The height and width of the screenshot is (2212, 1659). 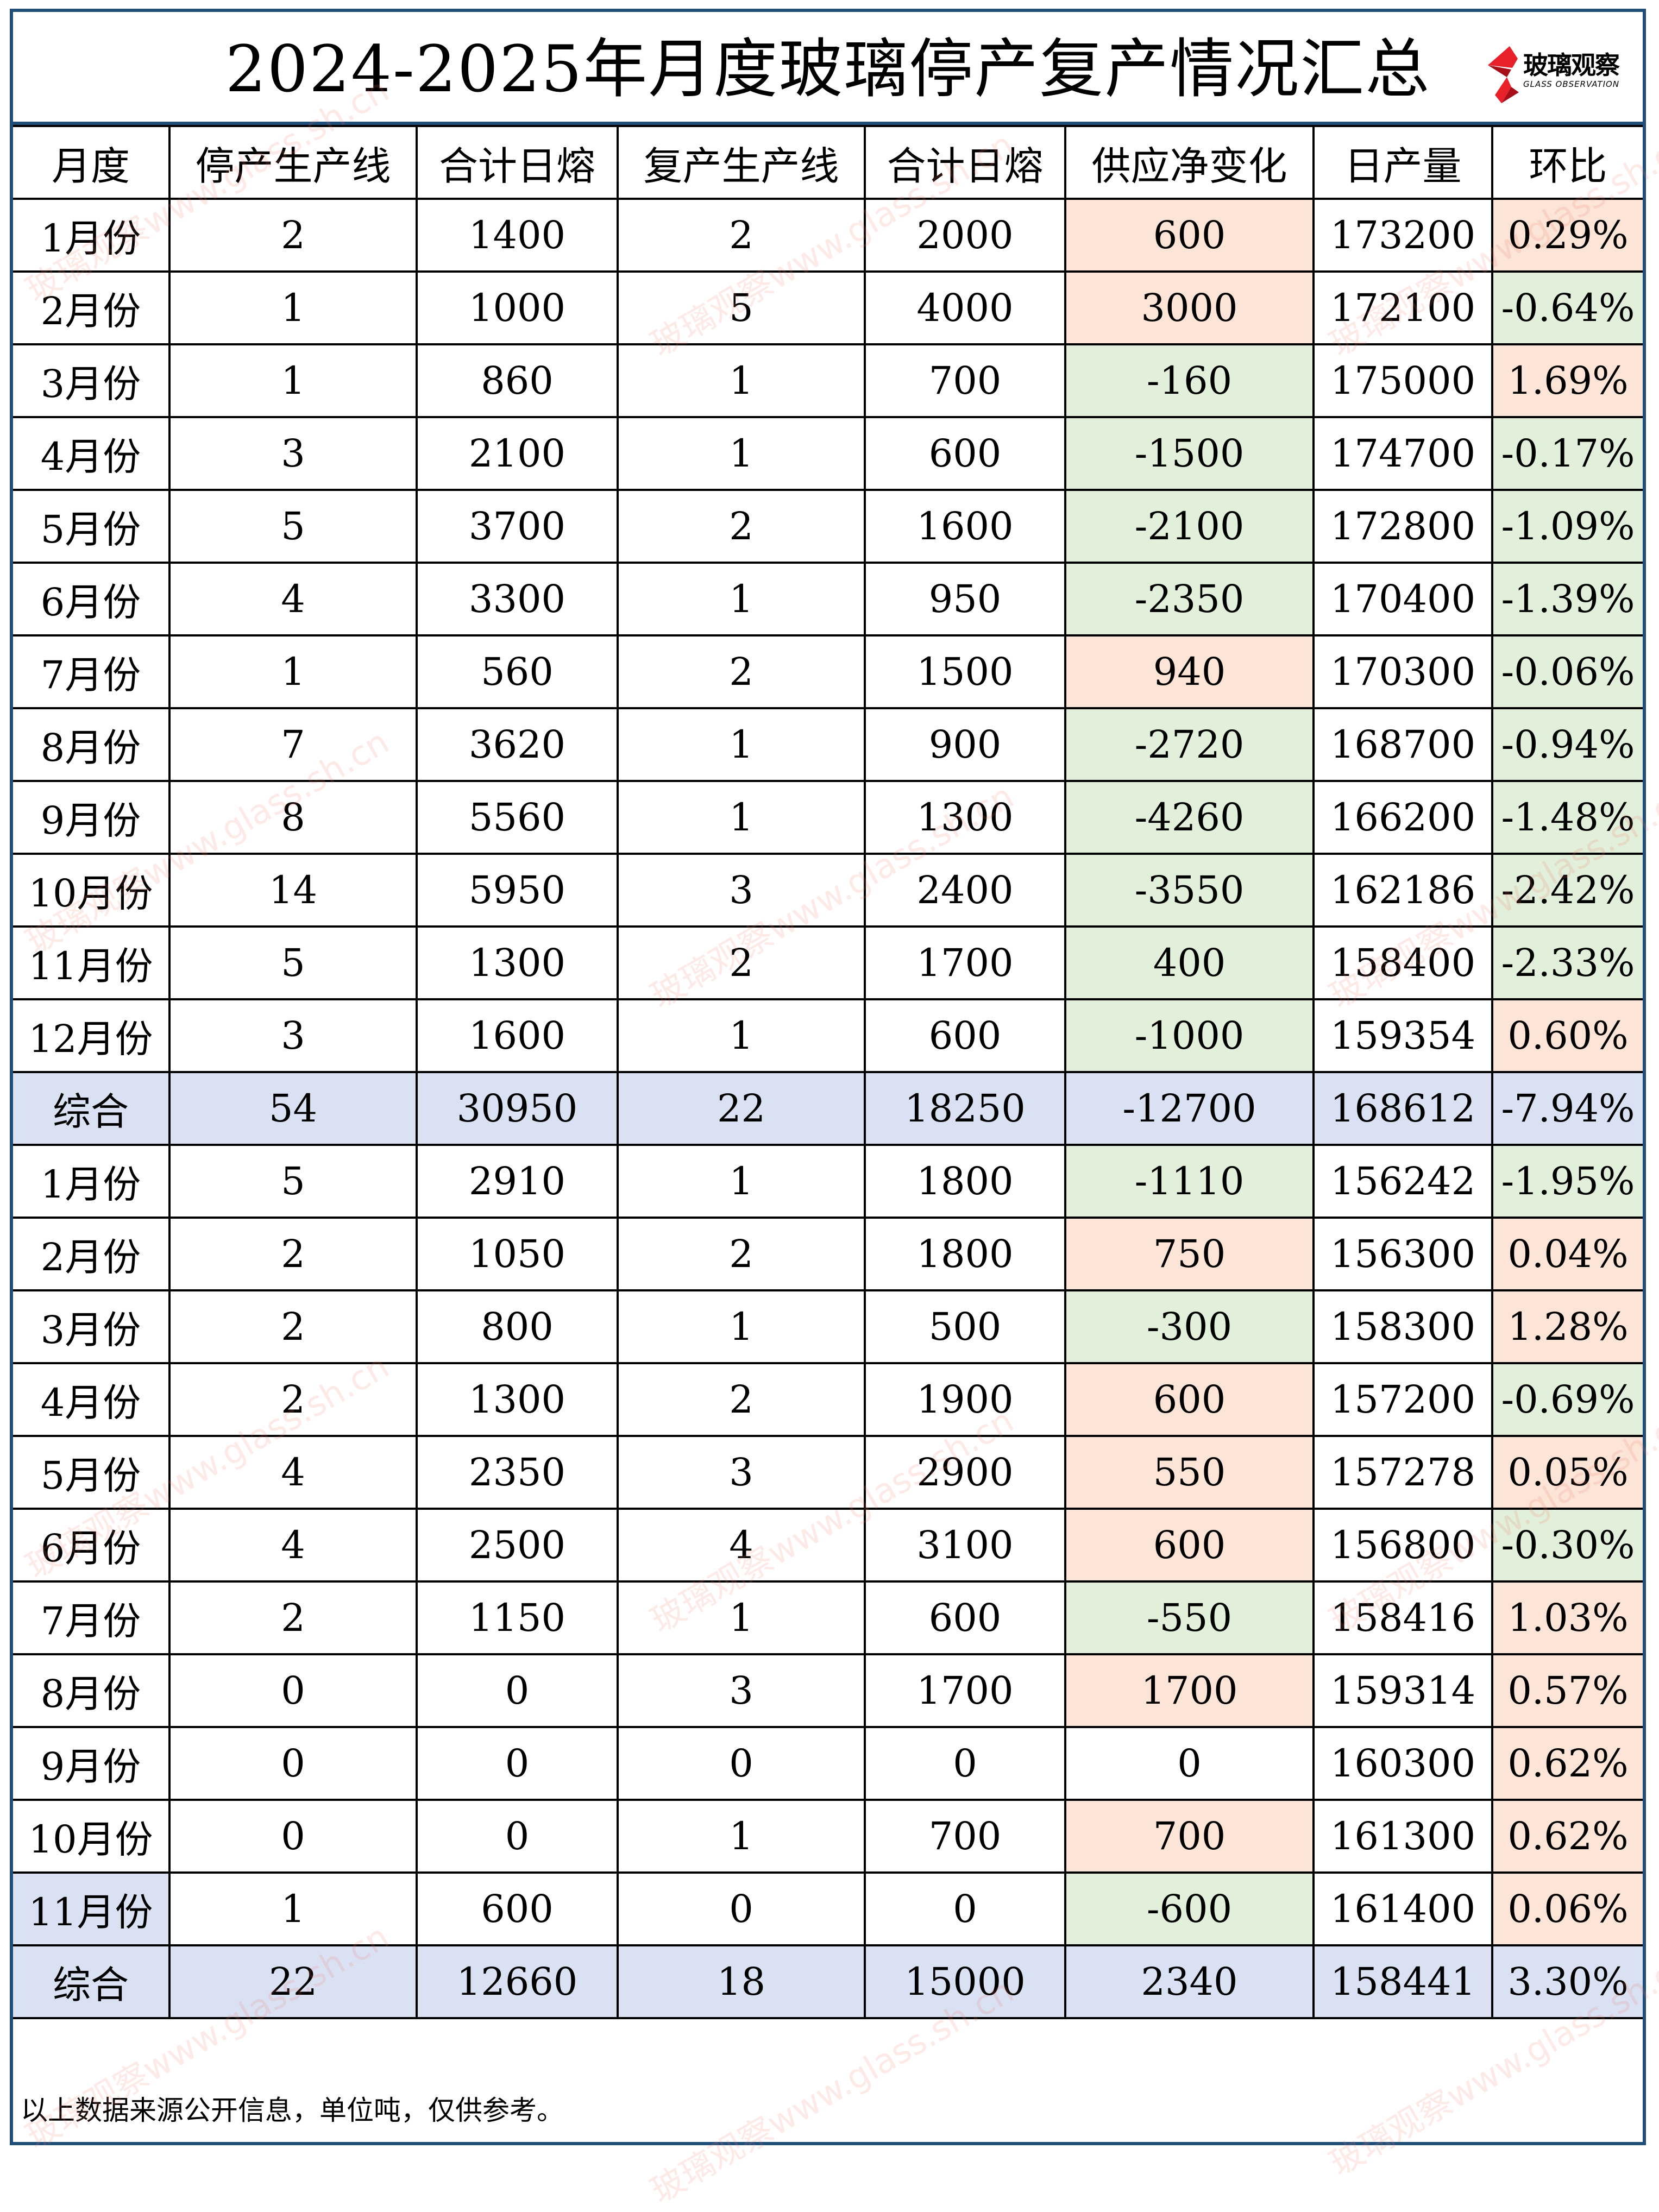 I want to click on cell-month: 2月份, so click(x=92, y=307).